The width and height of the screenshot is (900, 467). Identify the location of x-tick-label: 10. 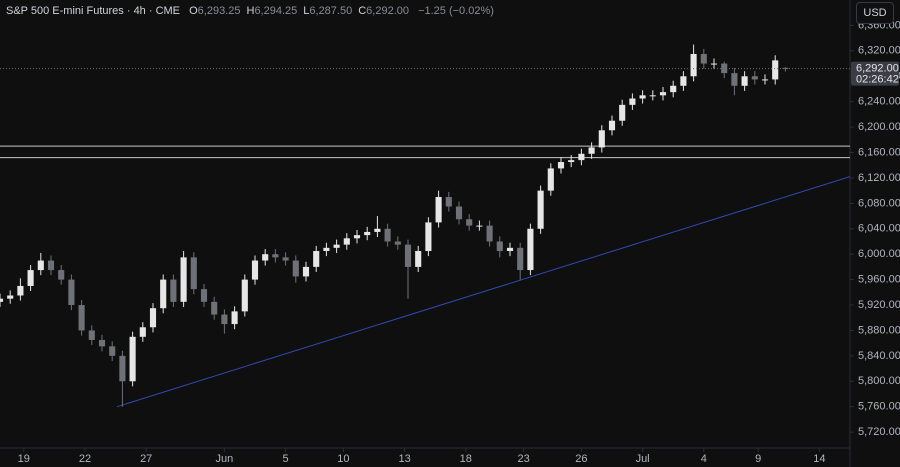
(343, 459).